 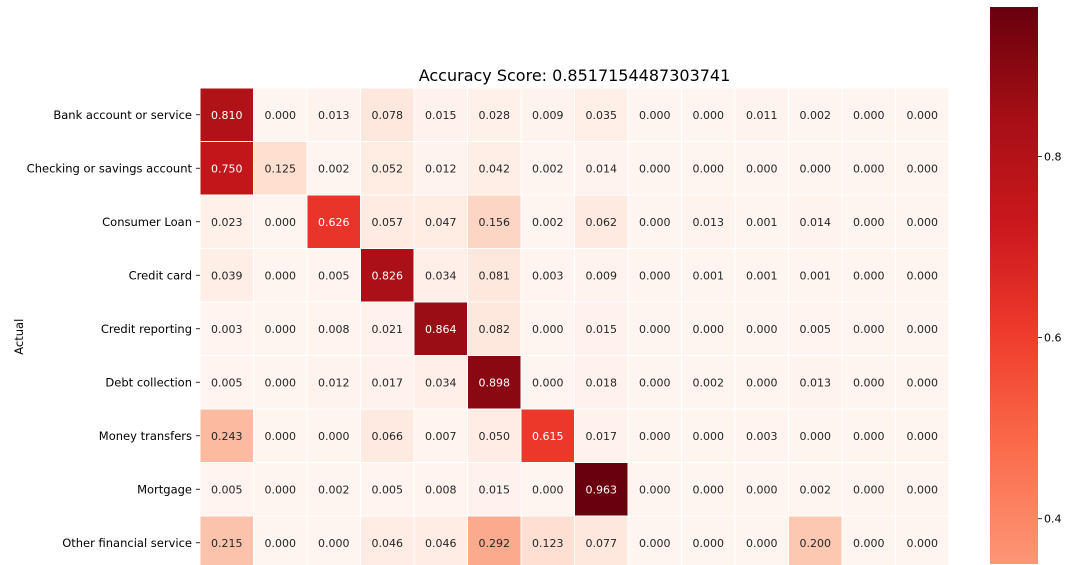 What do you see at coordinates (548, 436) in the screenshot?
I see `cell-value-label: 0.615` at bounding box center [548, 436].